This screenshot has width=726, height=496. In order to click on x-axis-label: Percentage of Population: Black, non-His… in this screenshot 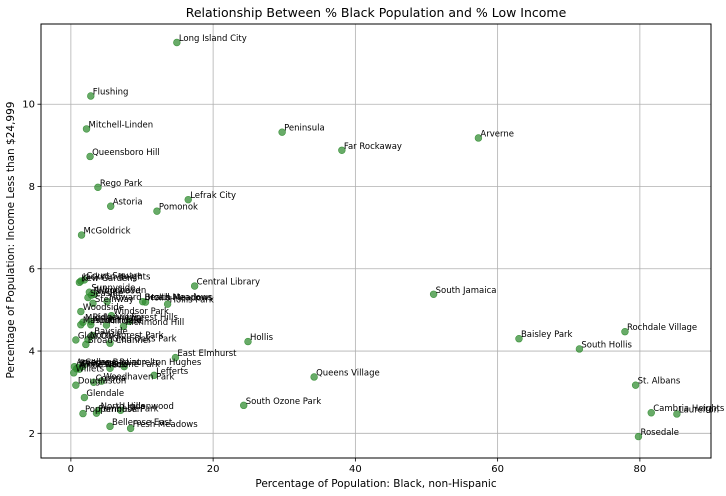, I will do `click(375, 484)`.